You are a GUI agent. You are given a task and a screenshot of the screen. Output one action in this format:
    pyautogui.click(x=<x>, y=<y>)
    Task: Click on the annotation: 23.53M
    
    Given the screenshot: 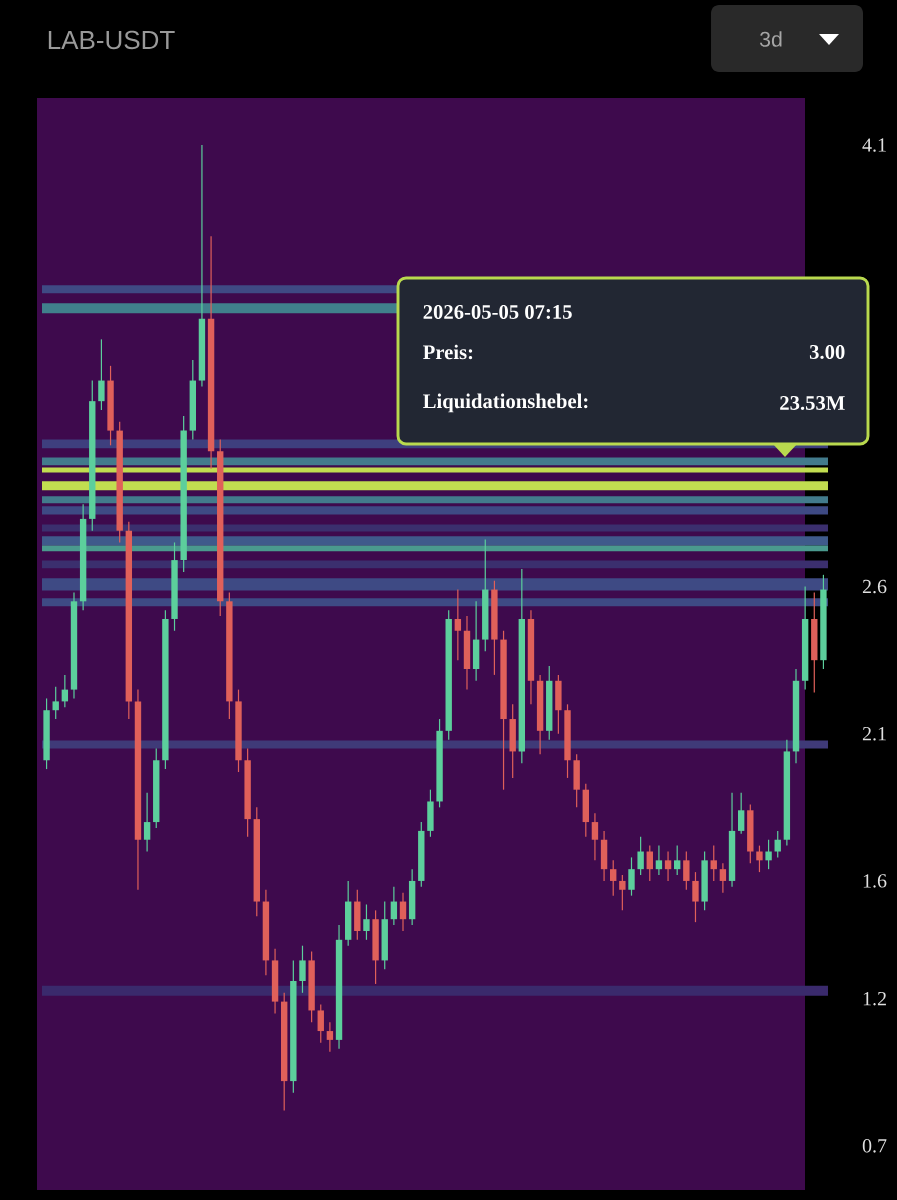 What is the action you would take?
    pyautogui.click(x=812, y=403)
    